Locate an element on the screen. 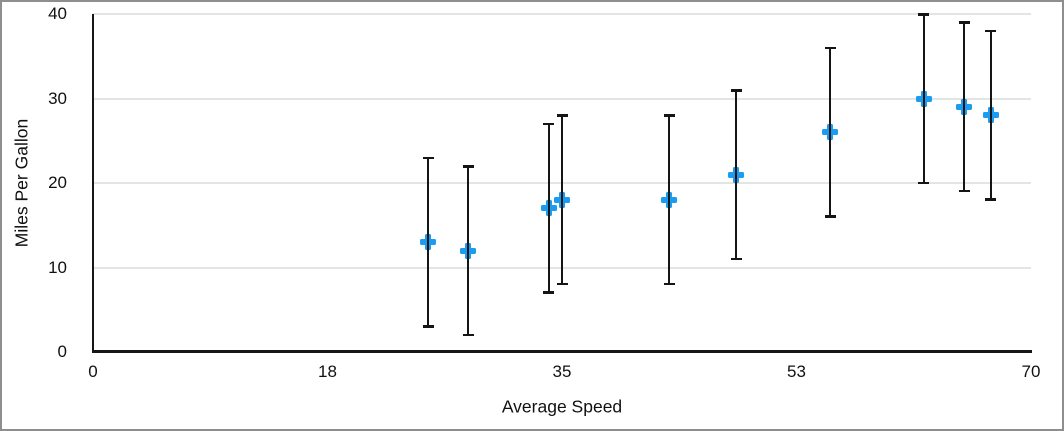 This screenshot has width=1064, height=431. x-axis-line is located at coordinates (562, 351).